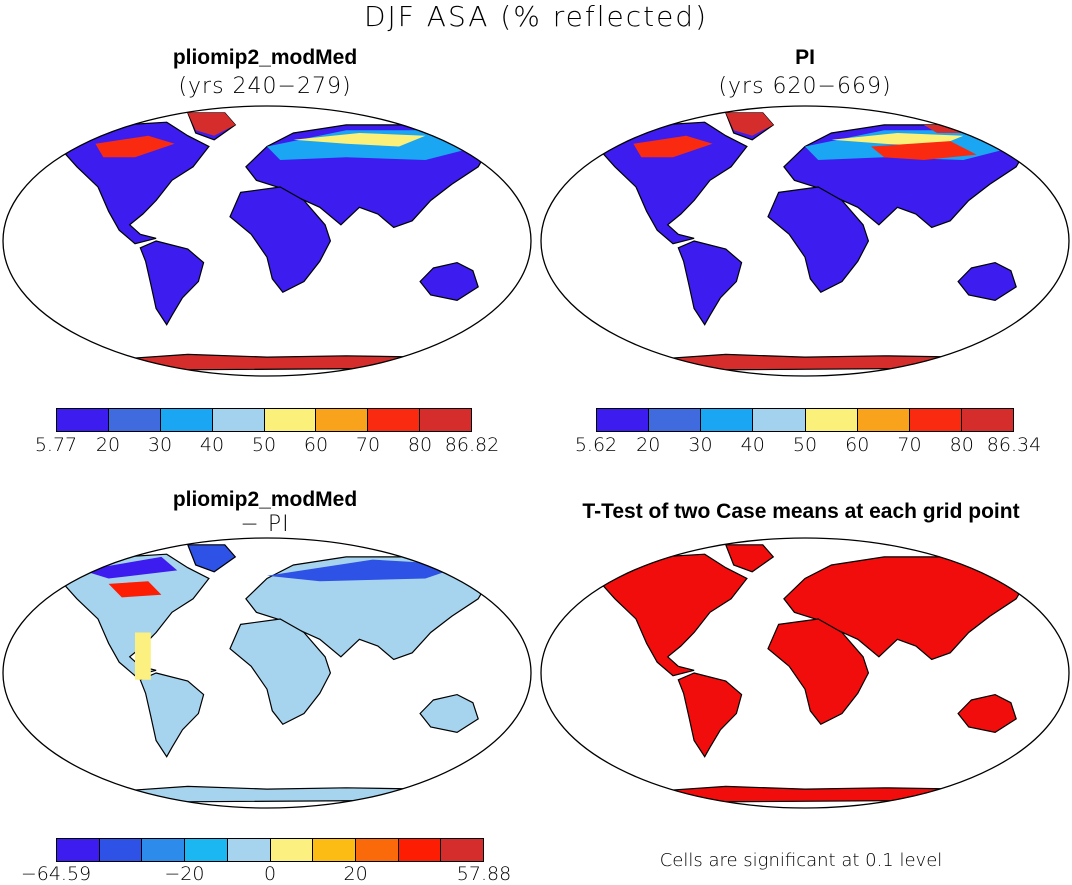  What do you see at coordinates (265, 57) in the screenshot?
I see `panel-1-title: pliomip2_modMed` at bounding box center [265, 57].